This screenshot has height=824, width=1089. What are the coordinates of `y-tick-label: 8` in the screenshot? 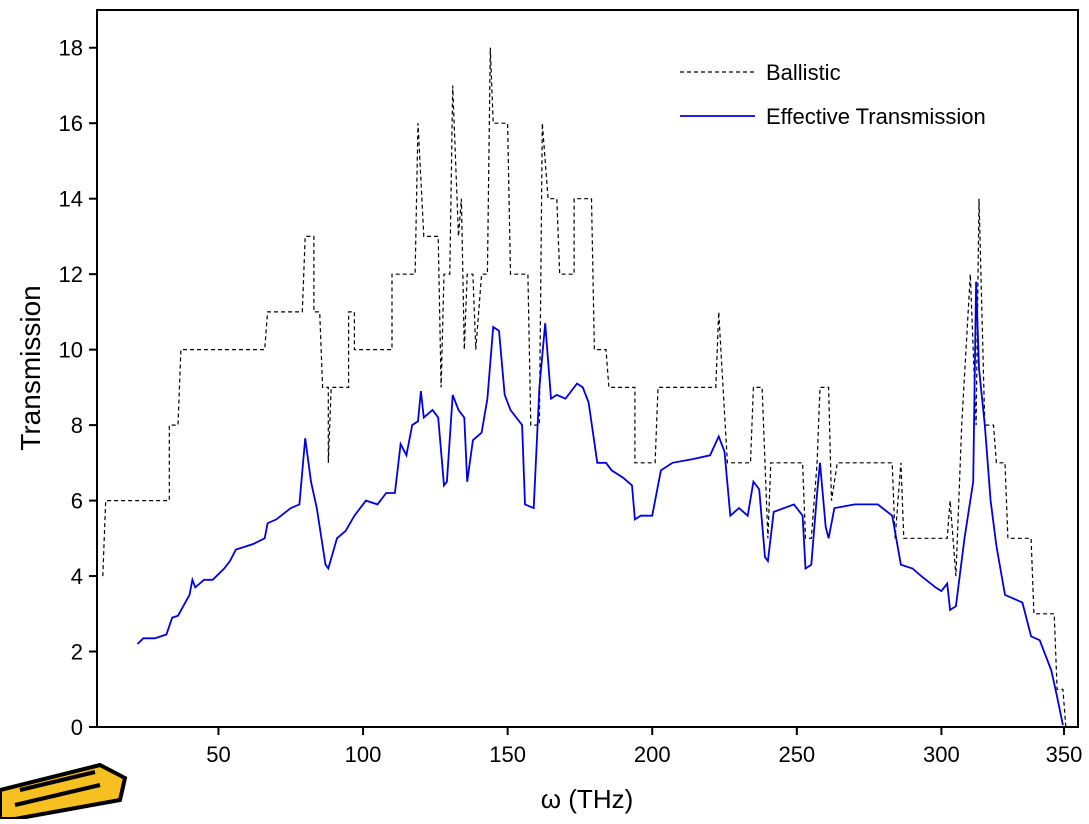 It's located at (77, 425).